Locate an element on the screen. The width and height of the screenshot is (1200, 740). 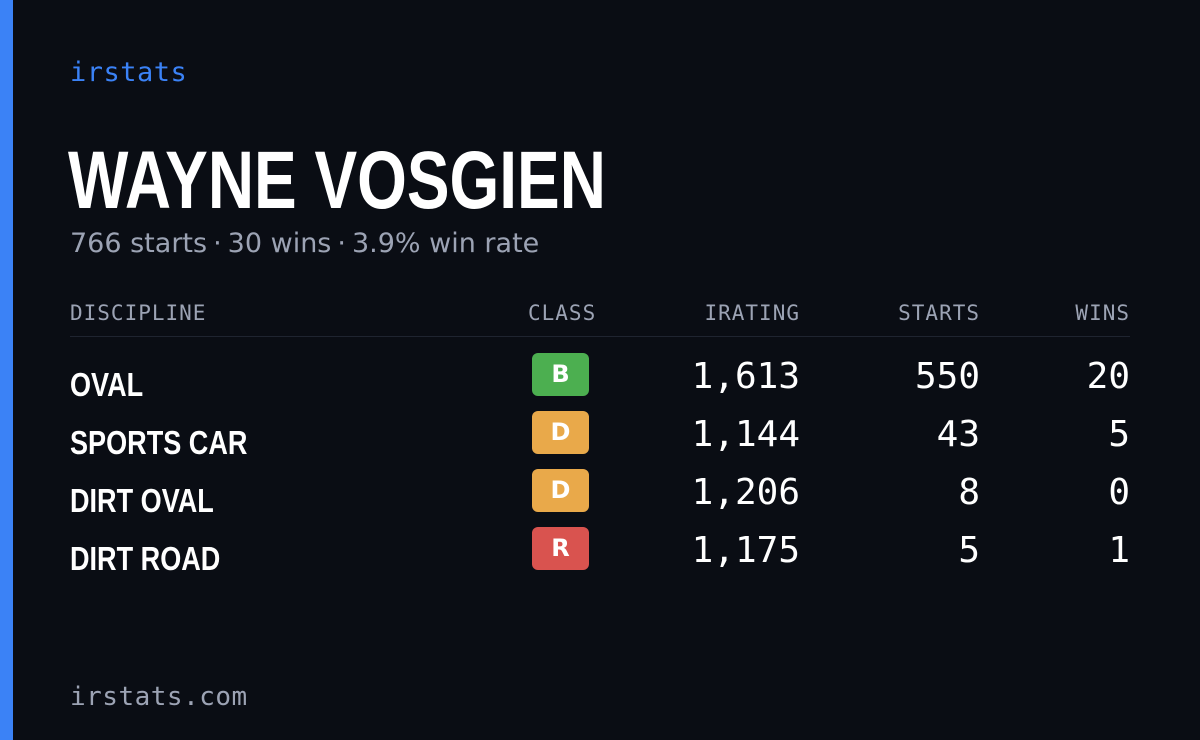
footer-url: irstats.com is located at coordinates (159, 697).